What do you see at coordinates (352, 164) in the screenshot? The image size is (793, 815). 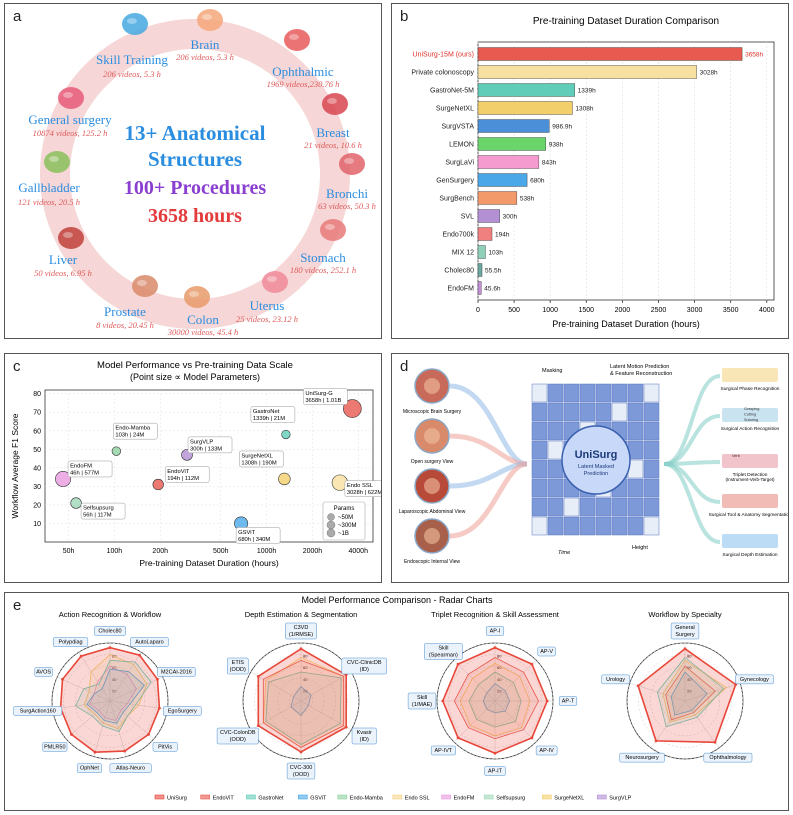 I see `lungs-icon-shape` at bounding box center [352, 164].